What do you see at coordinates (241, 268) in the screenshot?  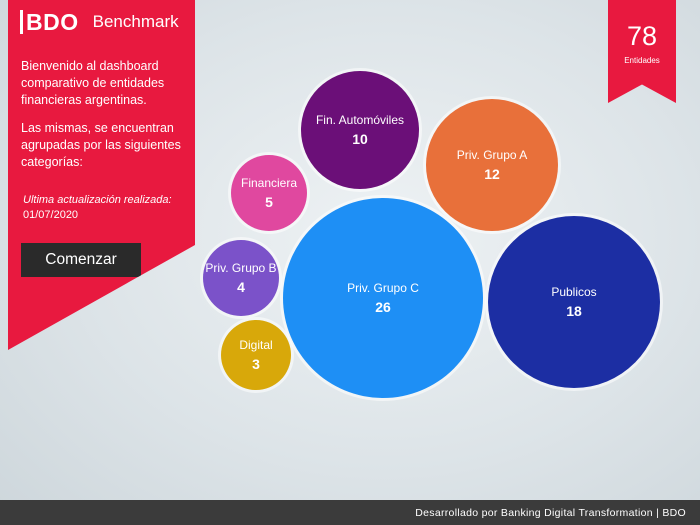 I see `bubble-label: Priv. Grupo B` at bounding box center [241, 268].